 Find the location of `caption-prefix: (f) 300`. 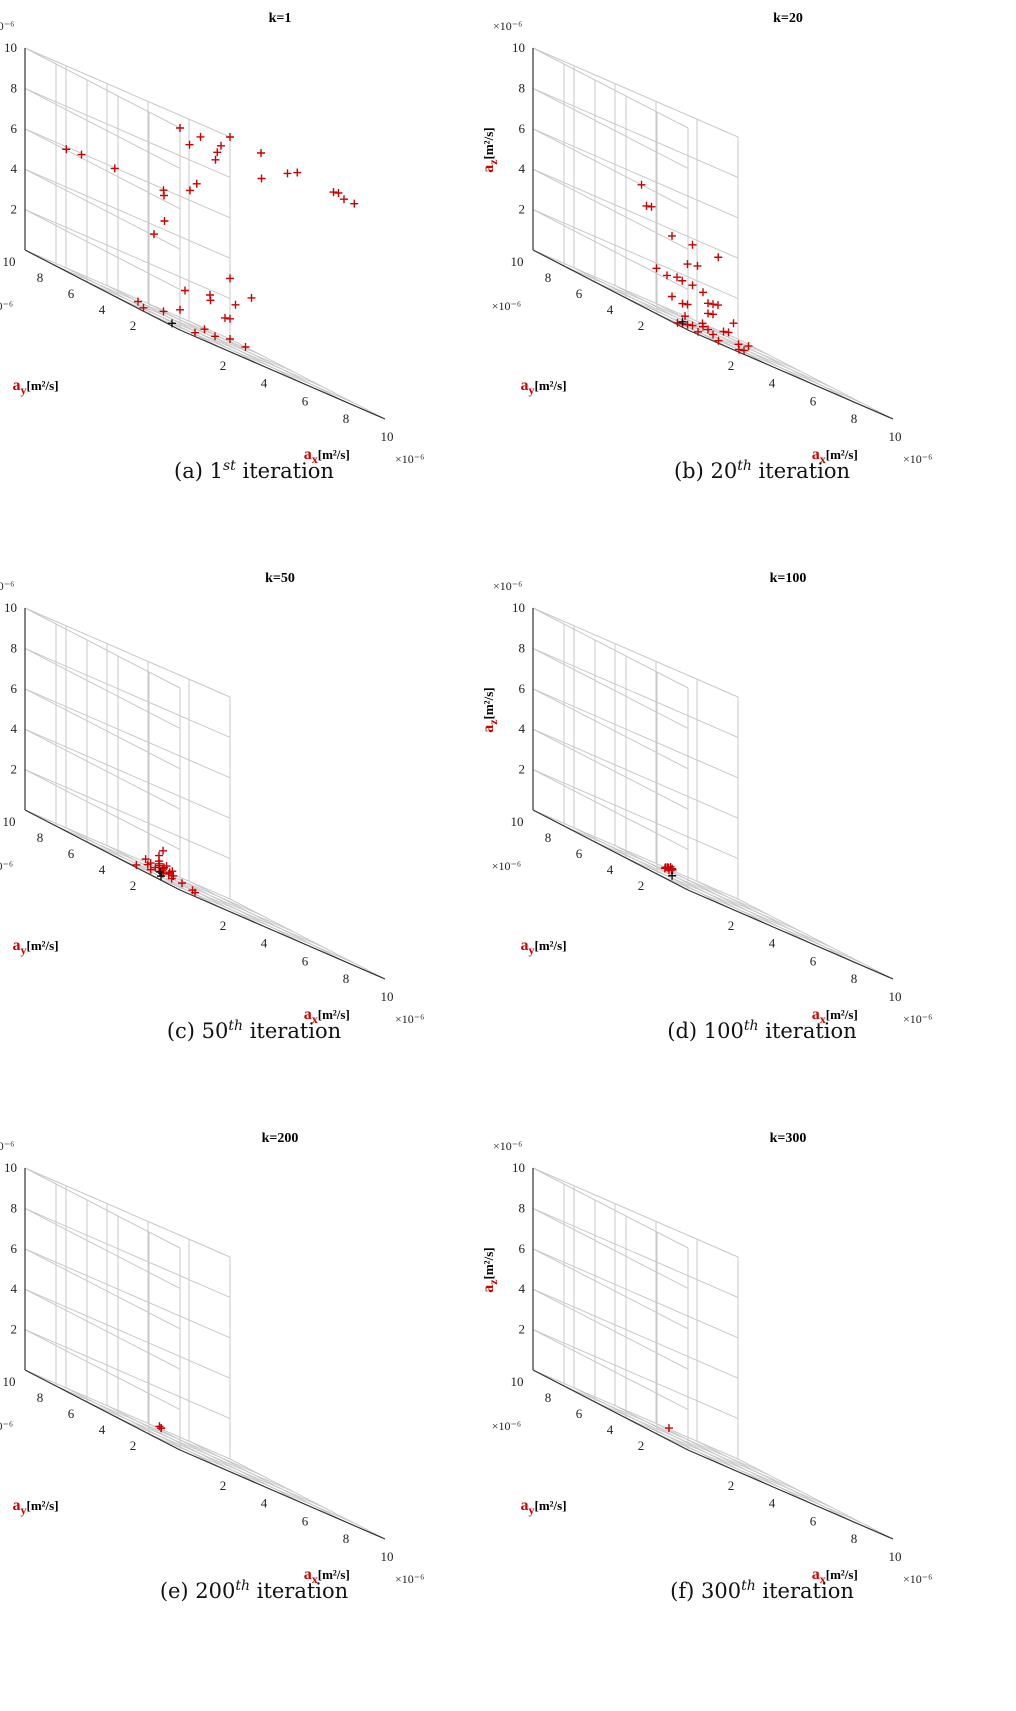

caption-prefix: (f) 300 is located at coordinates (706, 1591).